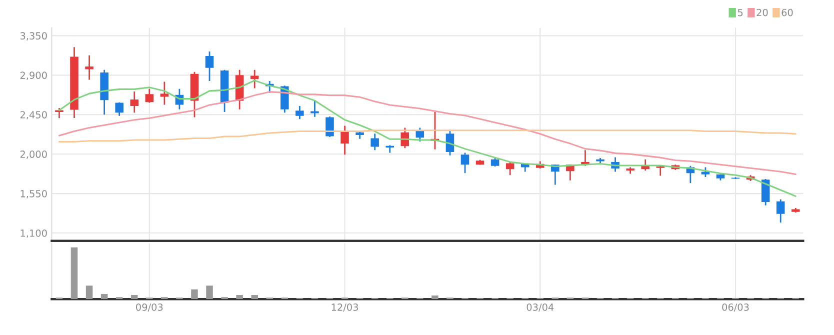  I want to click on y-tick-label: 2,000, so click(33, 154).